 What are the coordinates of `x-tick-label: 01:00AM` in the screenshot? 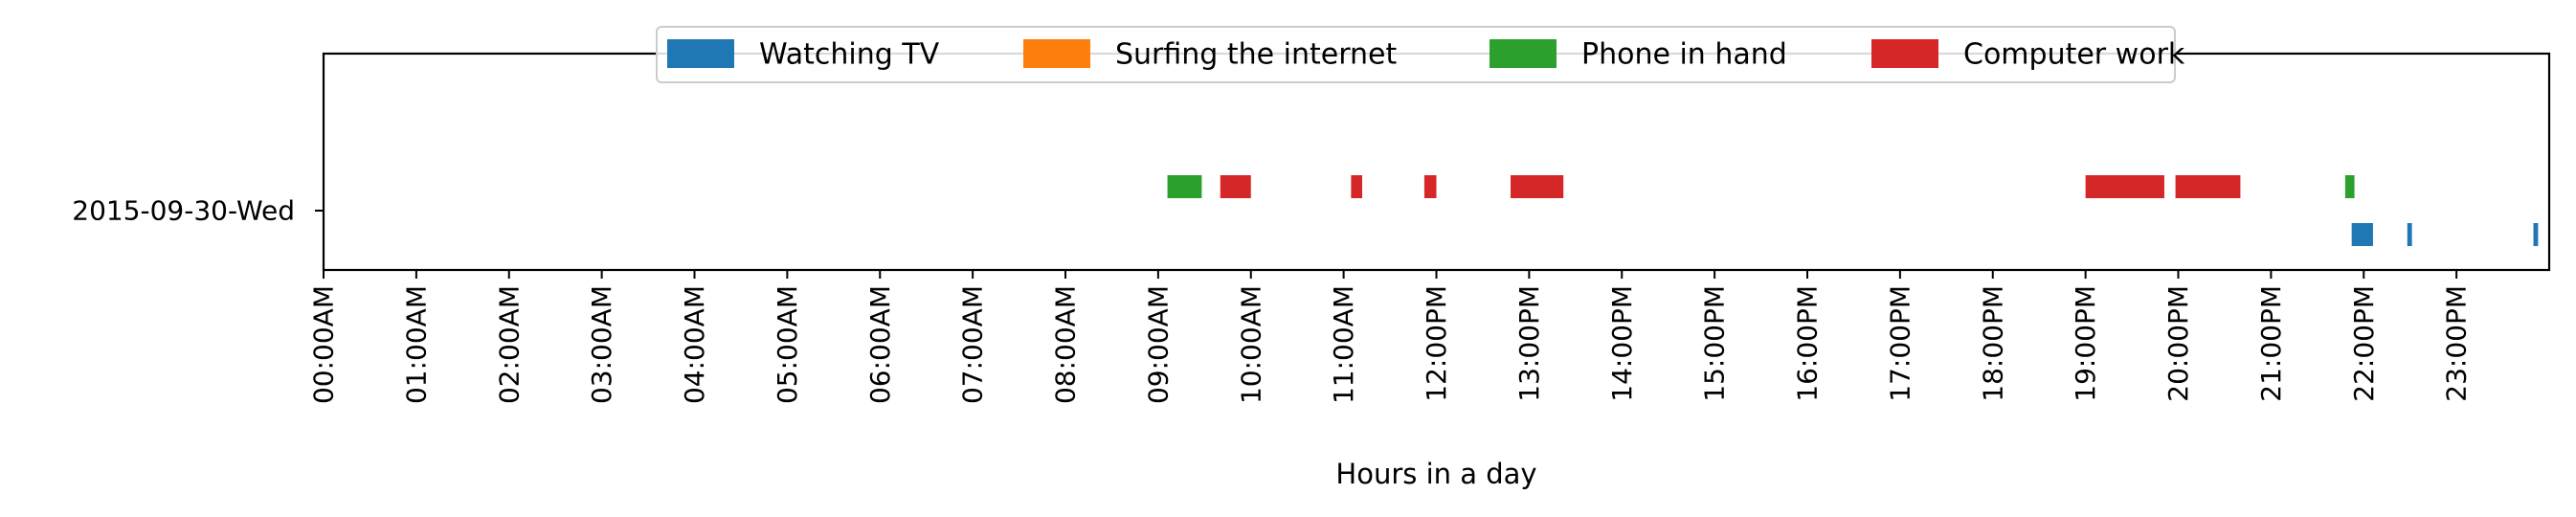 It's located at (416, 344).